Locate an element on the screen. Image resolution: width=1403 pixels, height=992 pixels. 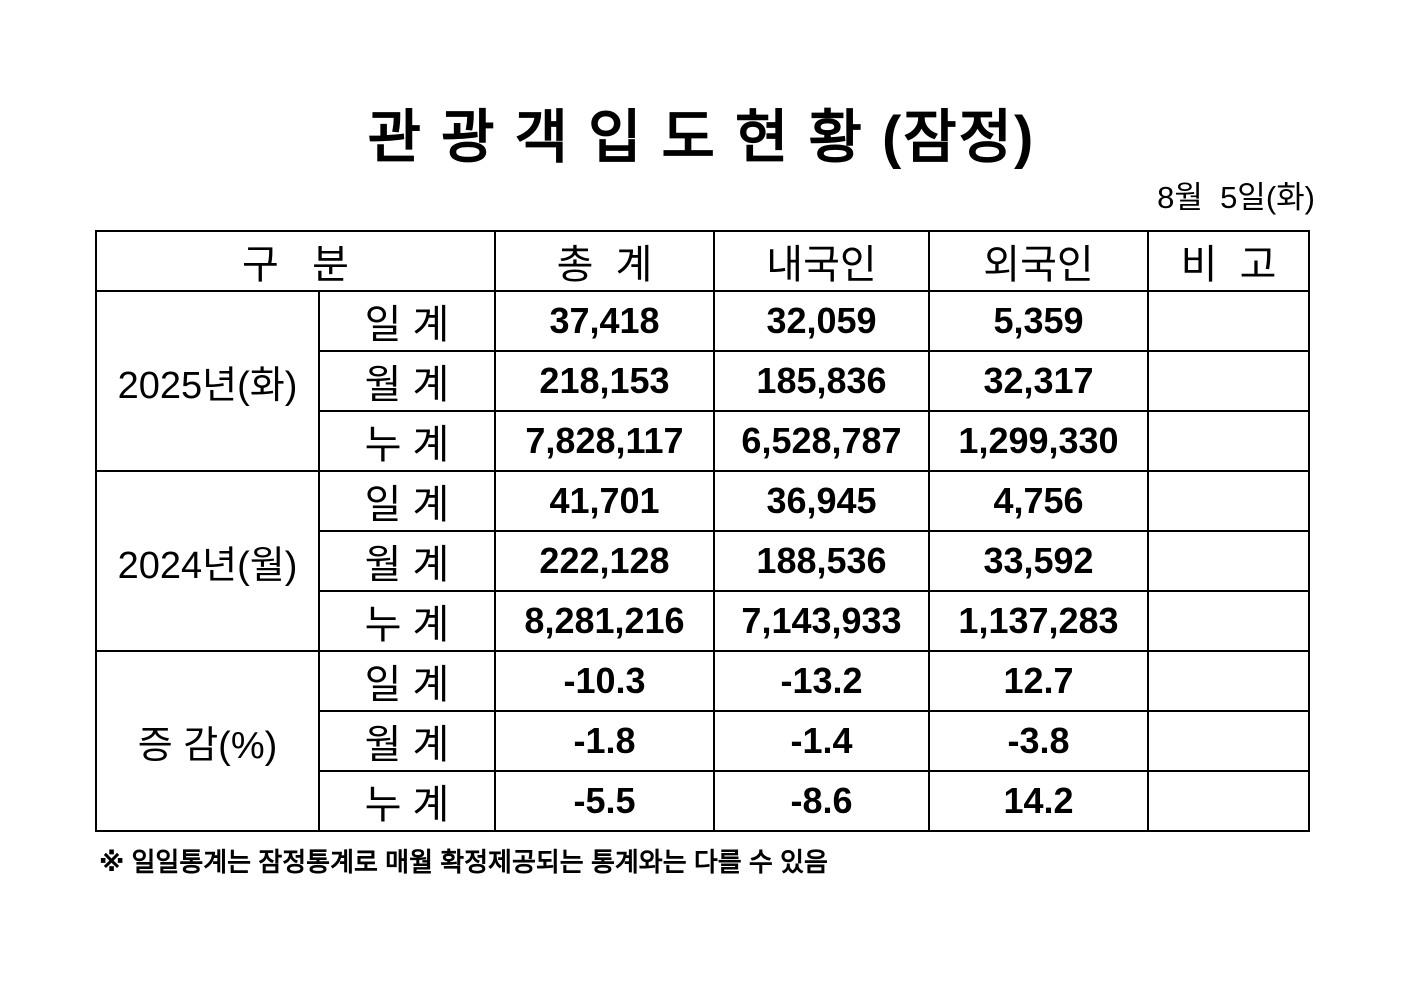
value-foreign: 4,756 is located at coordinates (1038, 501).